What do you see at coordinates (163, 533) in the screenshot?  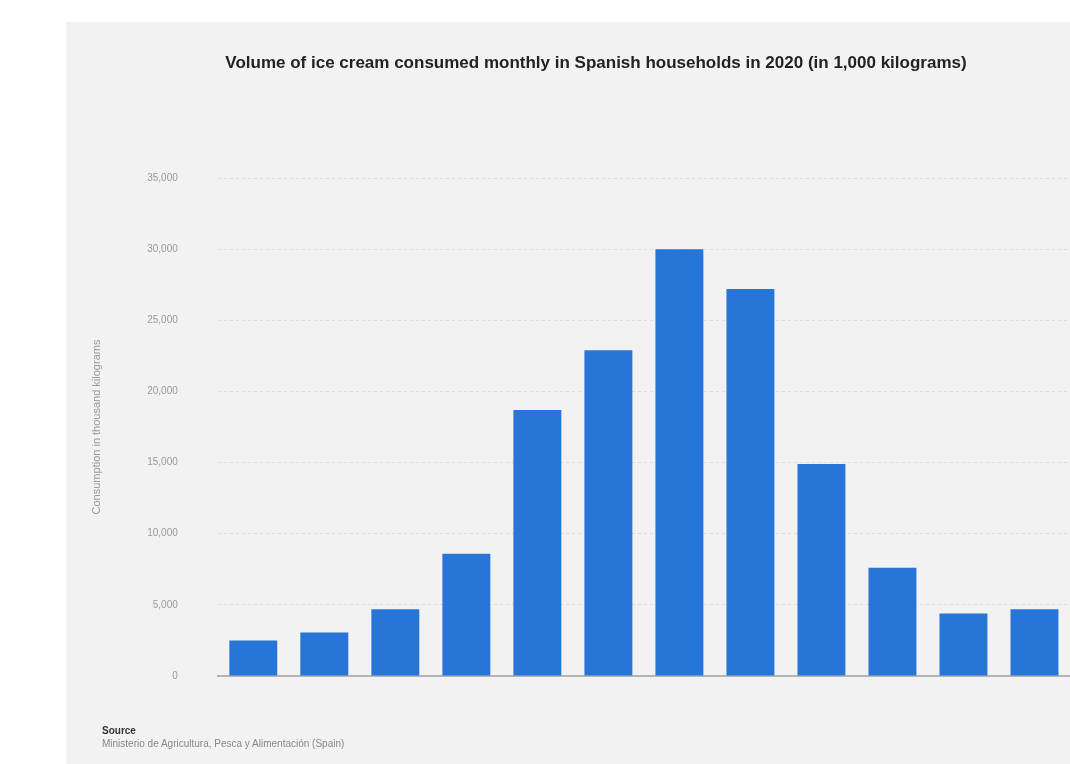 I see `y-tick-label: 10,000` at bounding box center [163, 533].